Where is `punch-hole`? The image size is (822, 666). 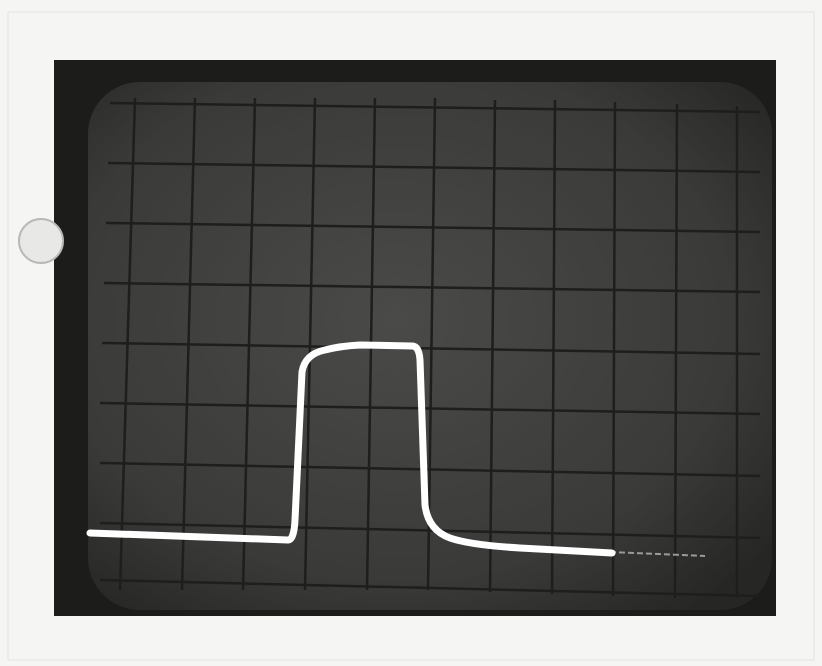
punch-hole is located at coordinates (41, 241).